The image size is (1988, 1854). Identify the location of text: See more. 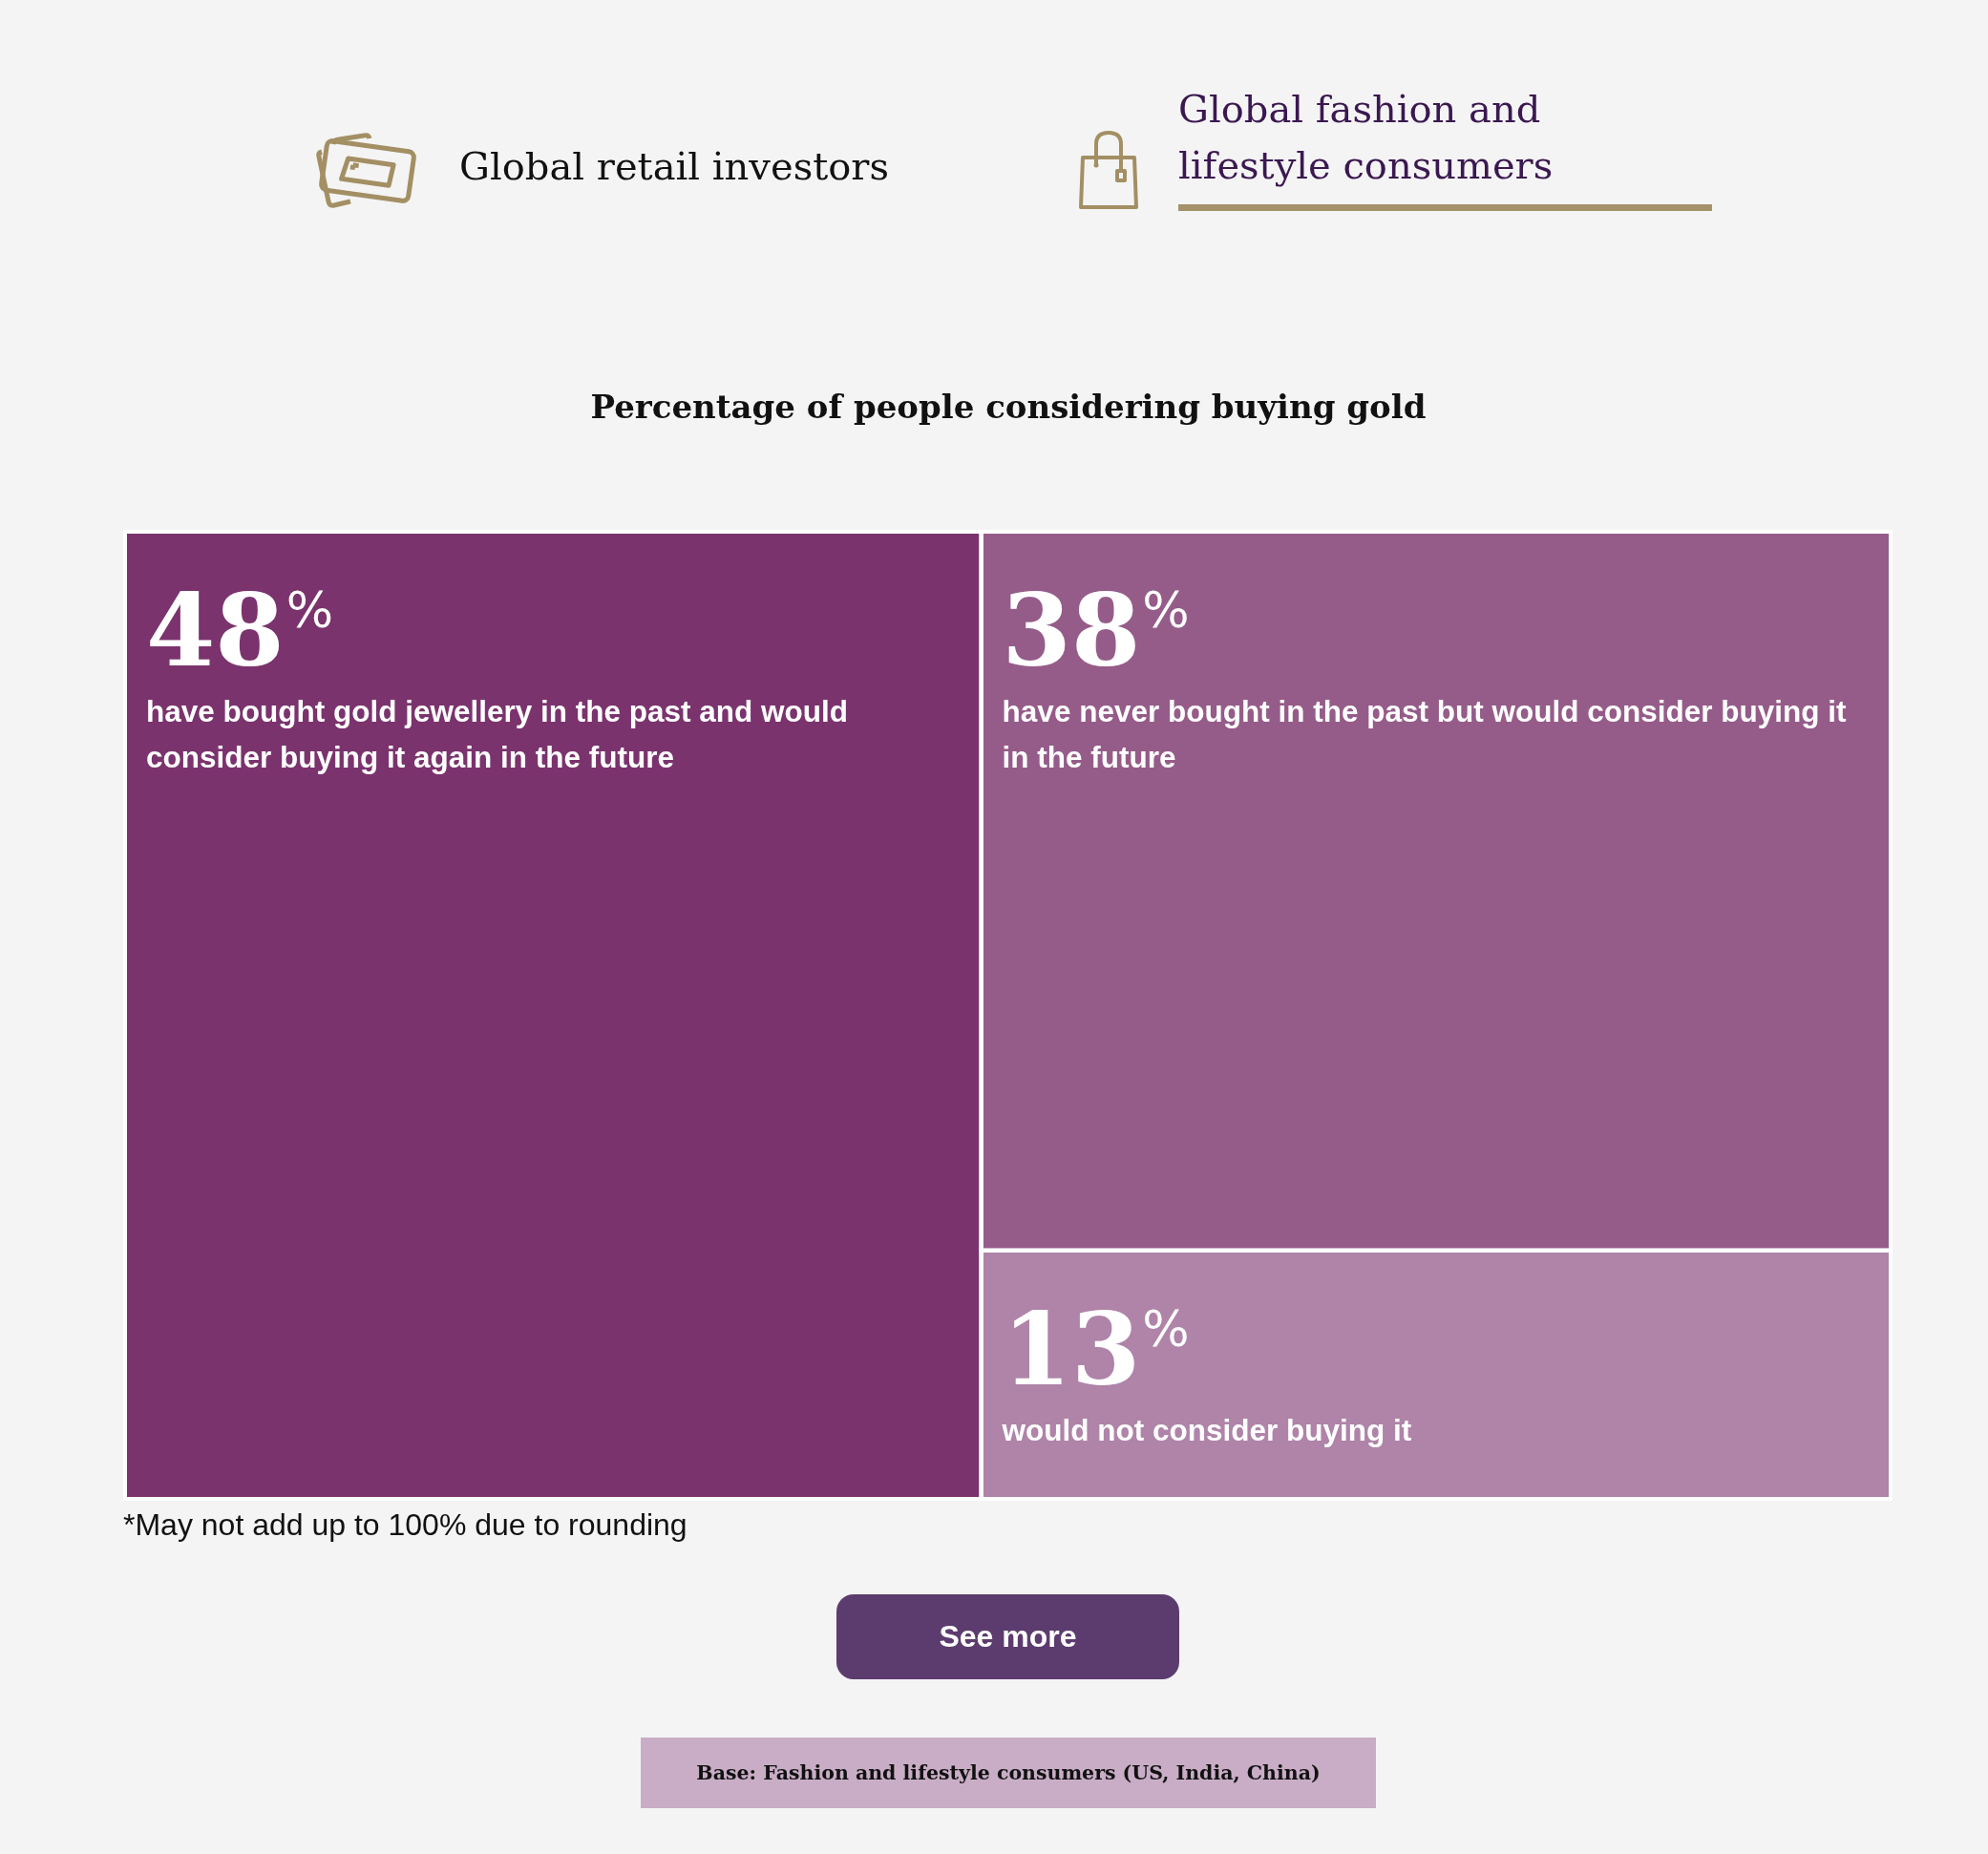
(1008, 1636).